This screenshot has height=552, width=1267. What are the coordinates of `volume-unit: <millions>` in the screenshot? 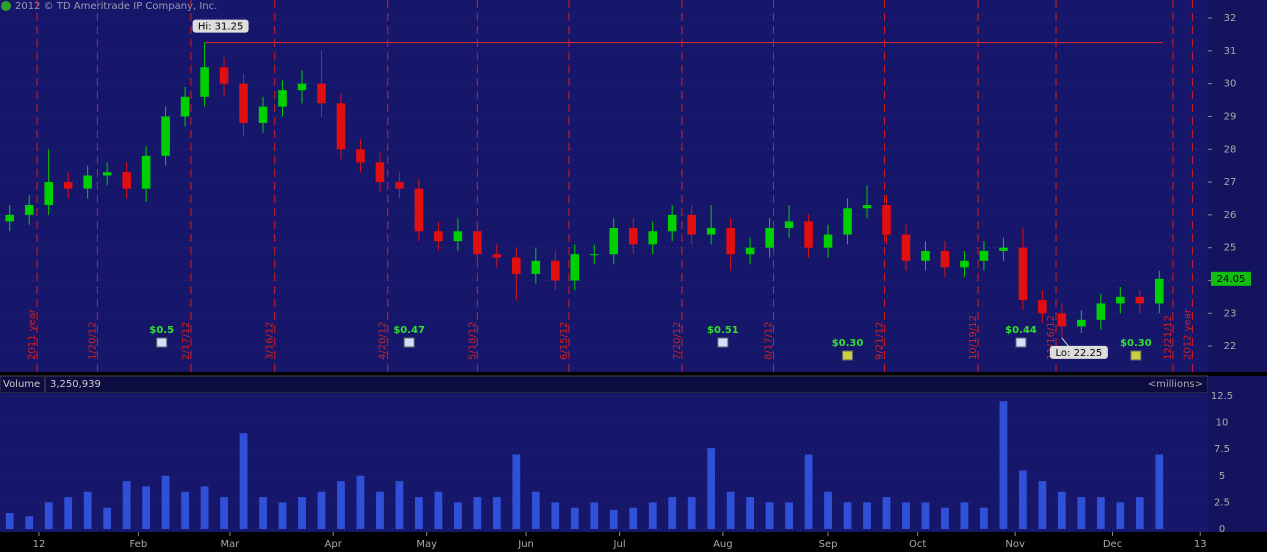 It's located at (1175, 384).